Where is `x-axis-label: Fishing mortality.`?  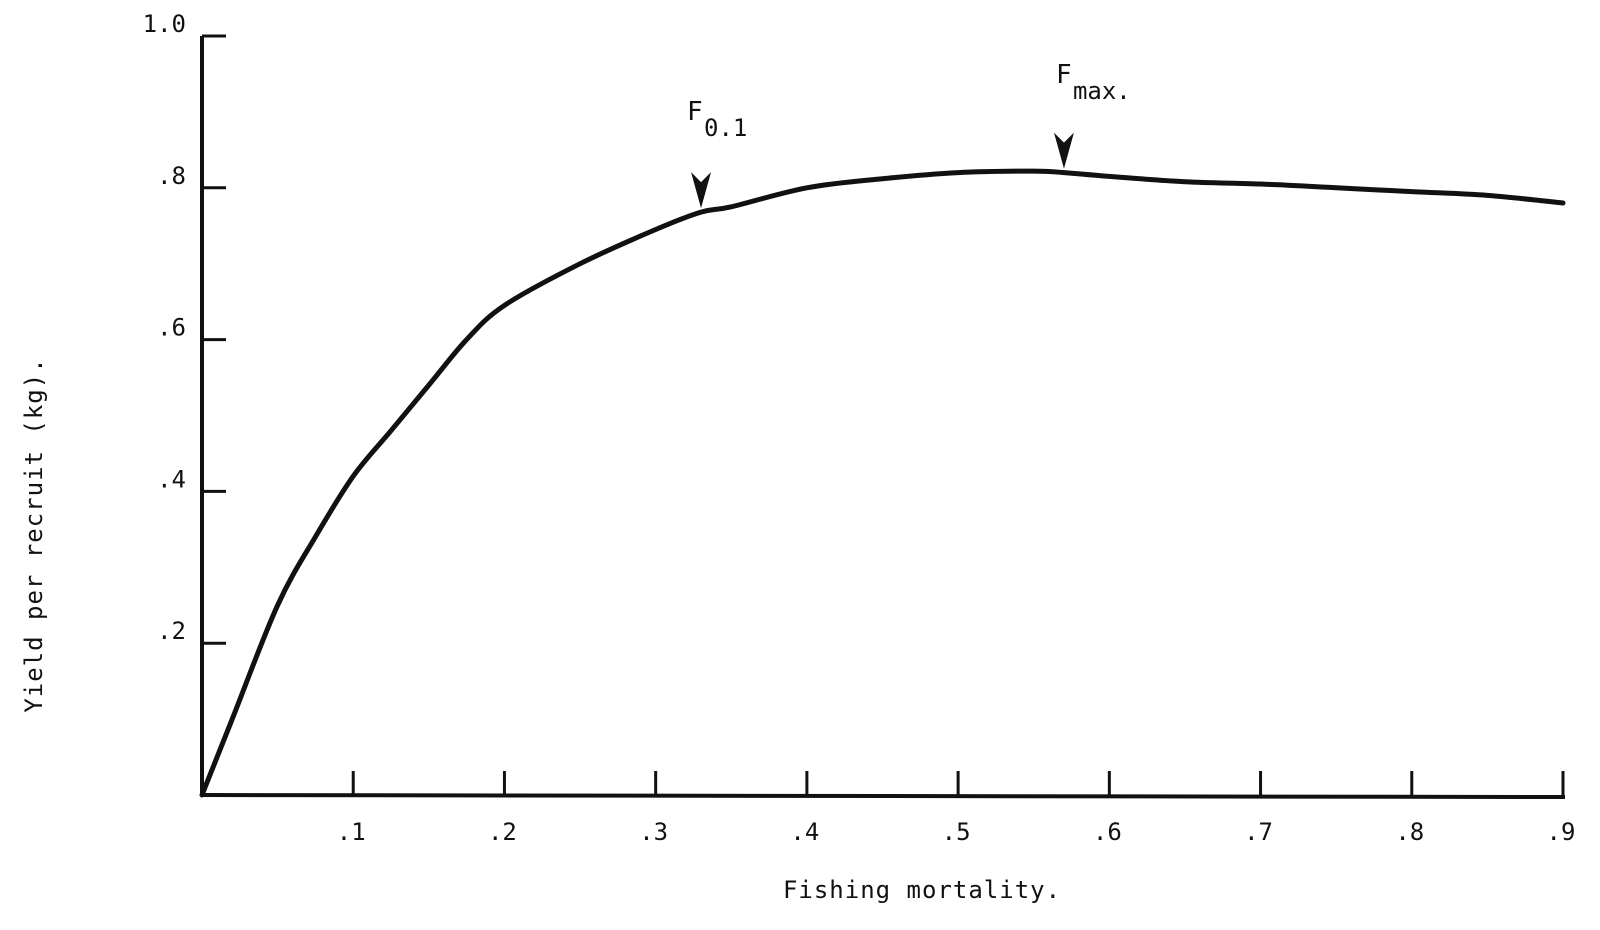 x-axis-label: Fishing mortality. is located at coordinates (922, 890).